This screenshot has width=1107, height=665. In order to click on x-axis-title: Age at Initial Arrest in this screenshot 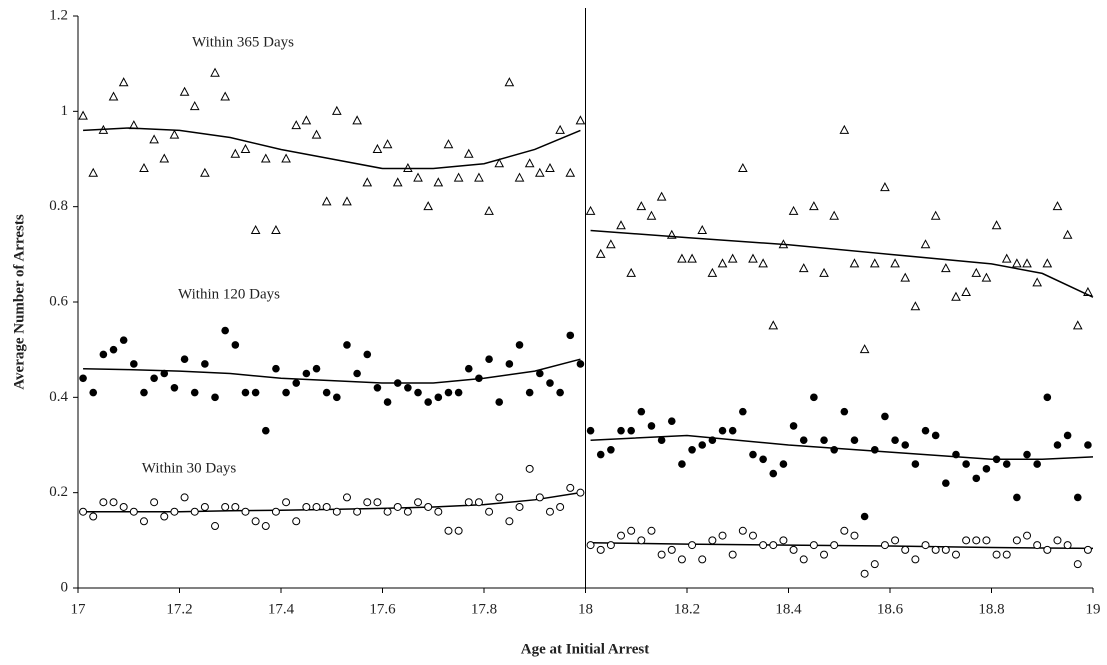, I will do `click(585, 649)`.